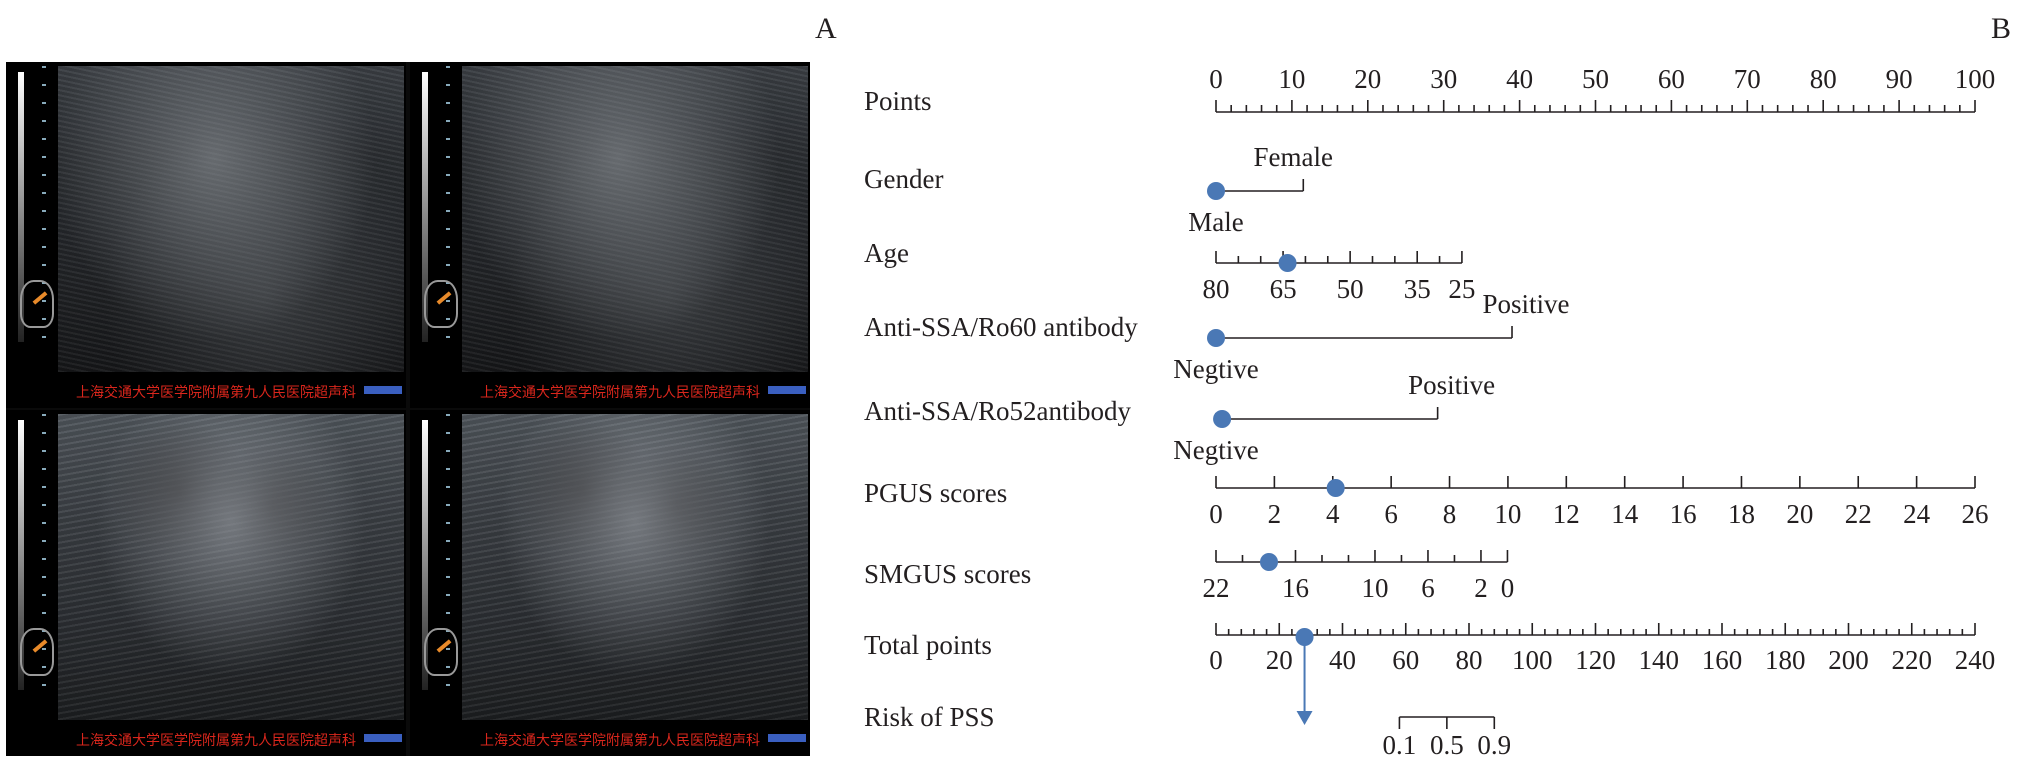 The height and width of the screenshot is (768, 2020). I want to click on points-tick-label: 20, so click(1367, 79).